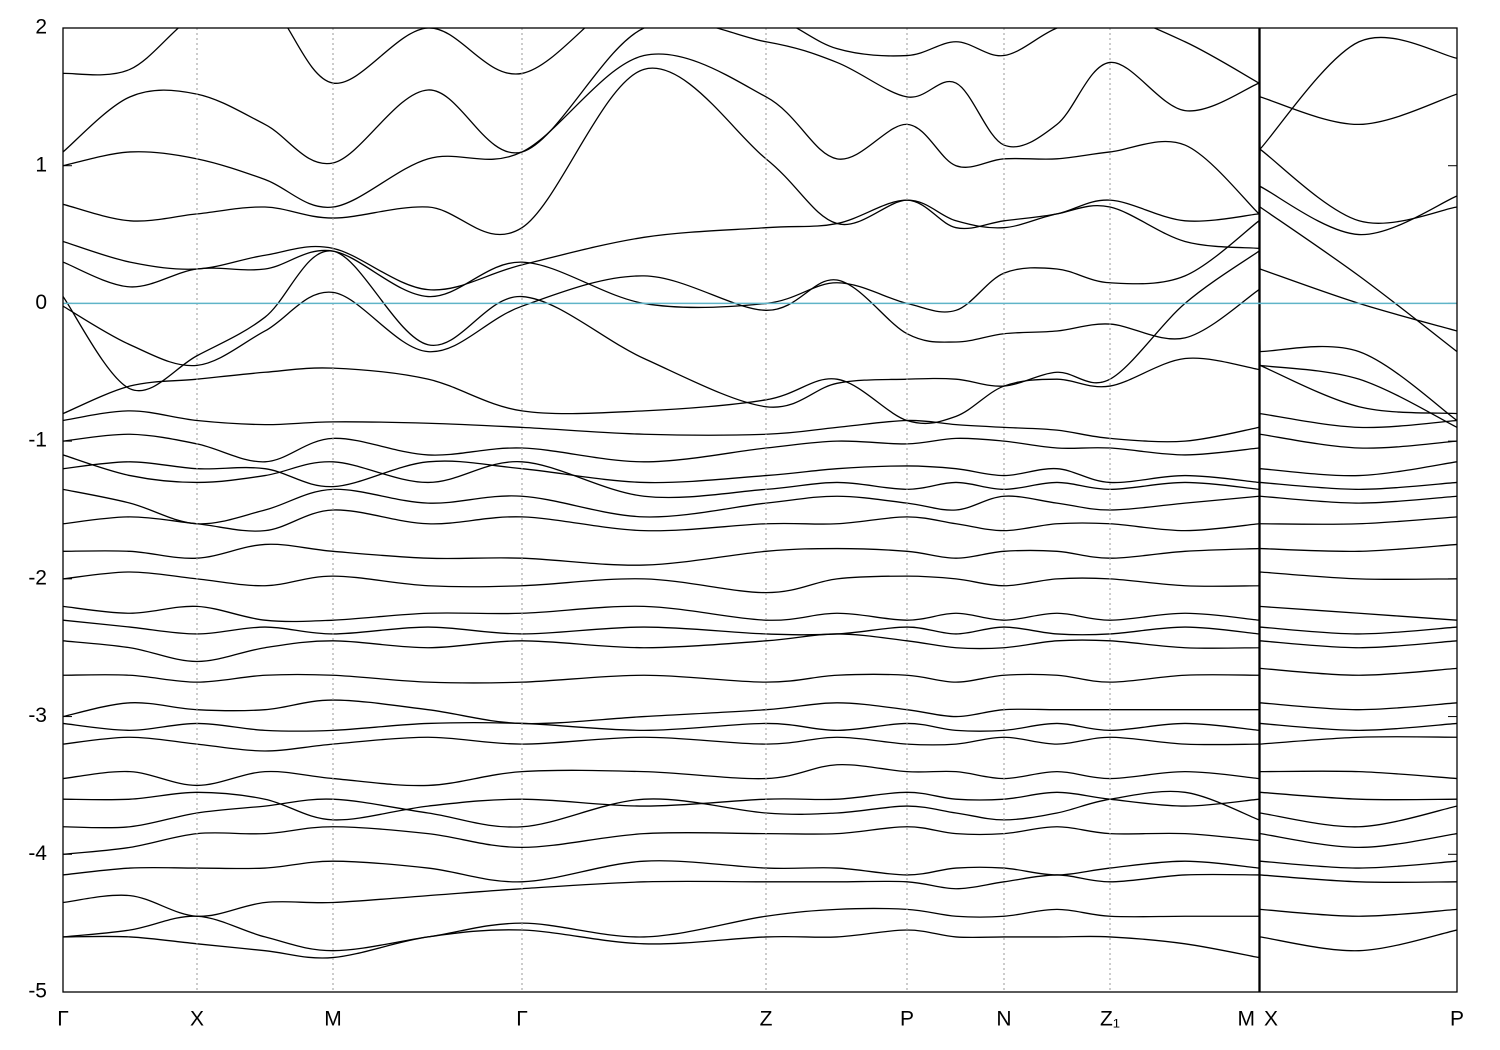 The height and width of the screenshot is (1050, 1500). What do you see at coordinates (1110, 1019) in the screenshot?
I see `x-tick-label: Z₁` at bounding box center [1110, 1019].